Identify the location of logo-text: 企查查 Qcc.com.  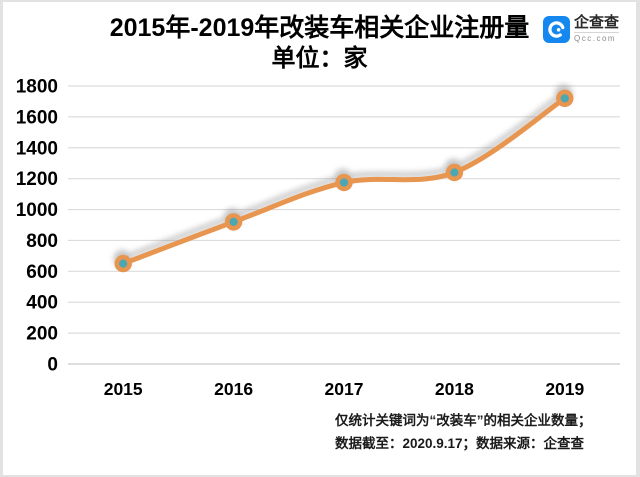
(597, 29).